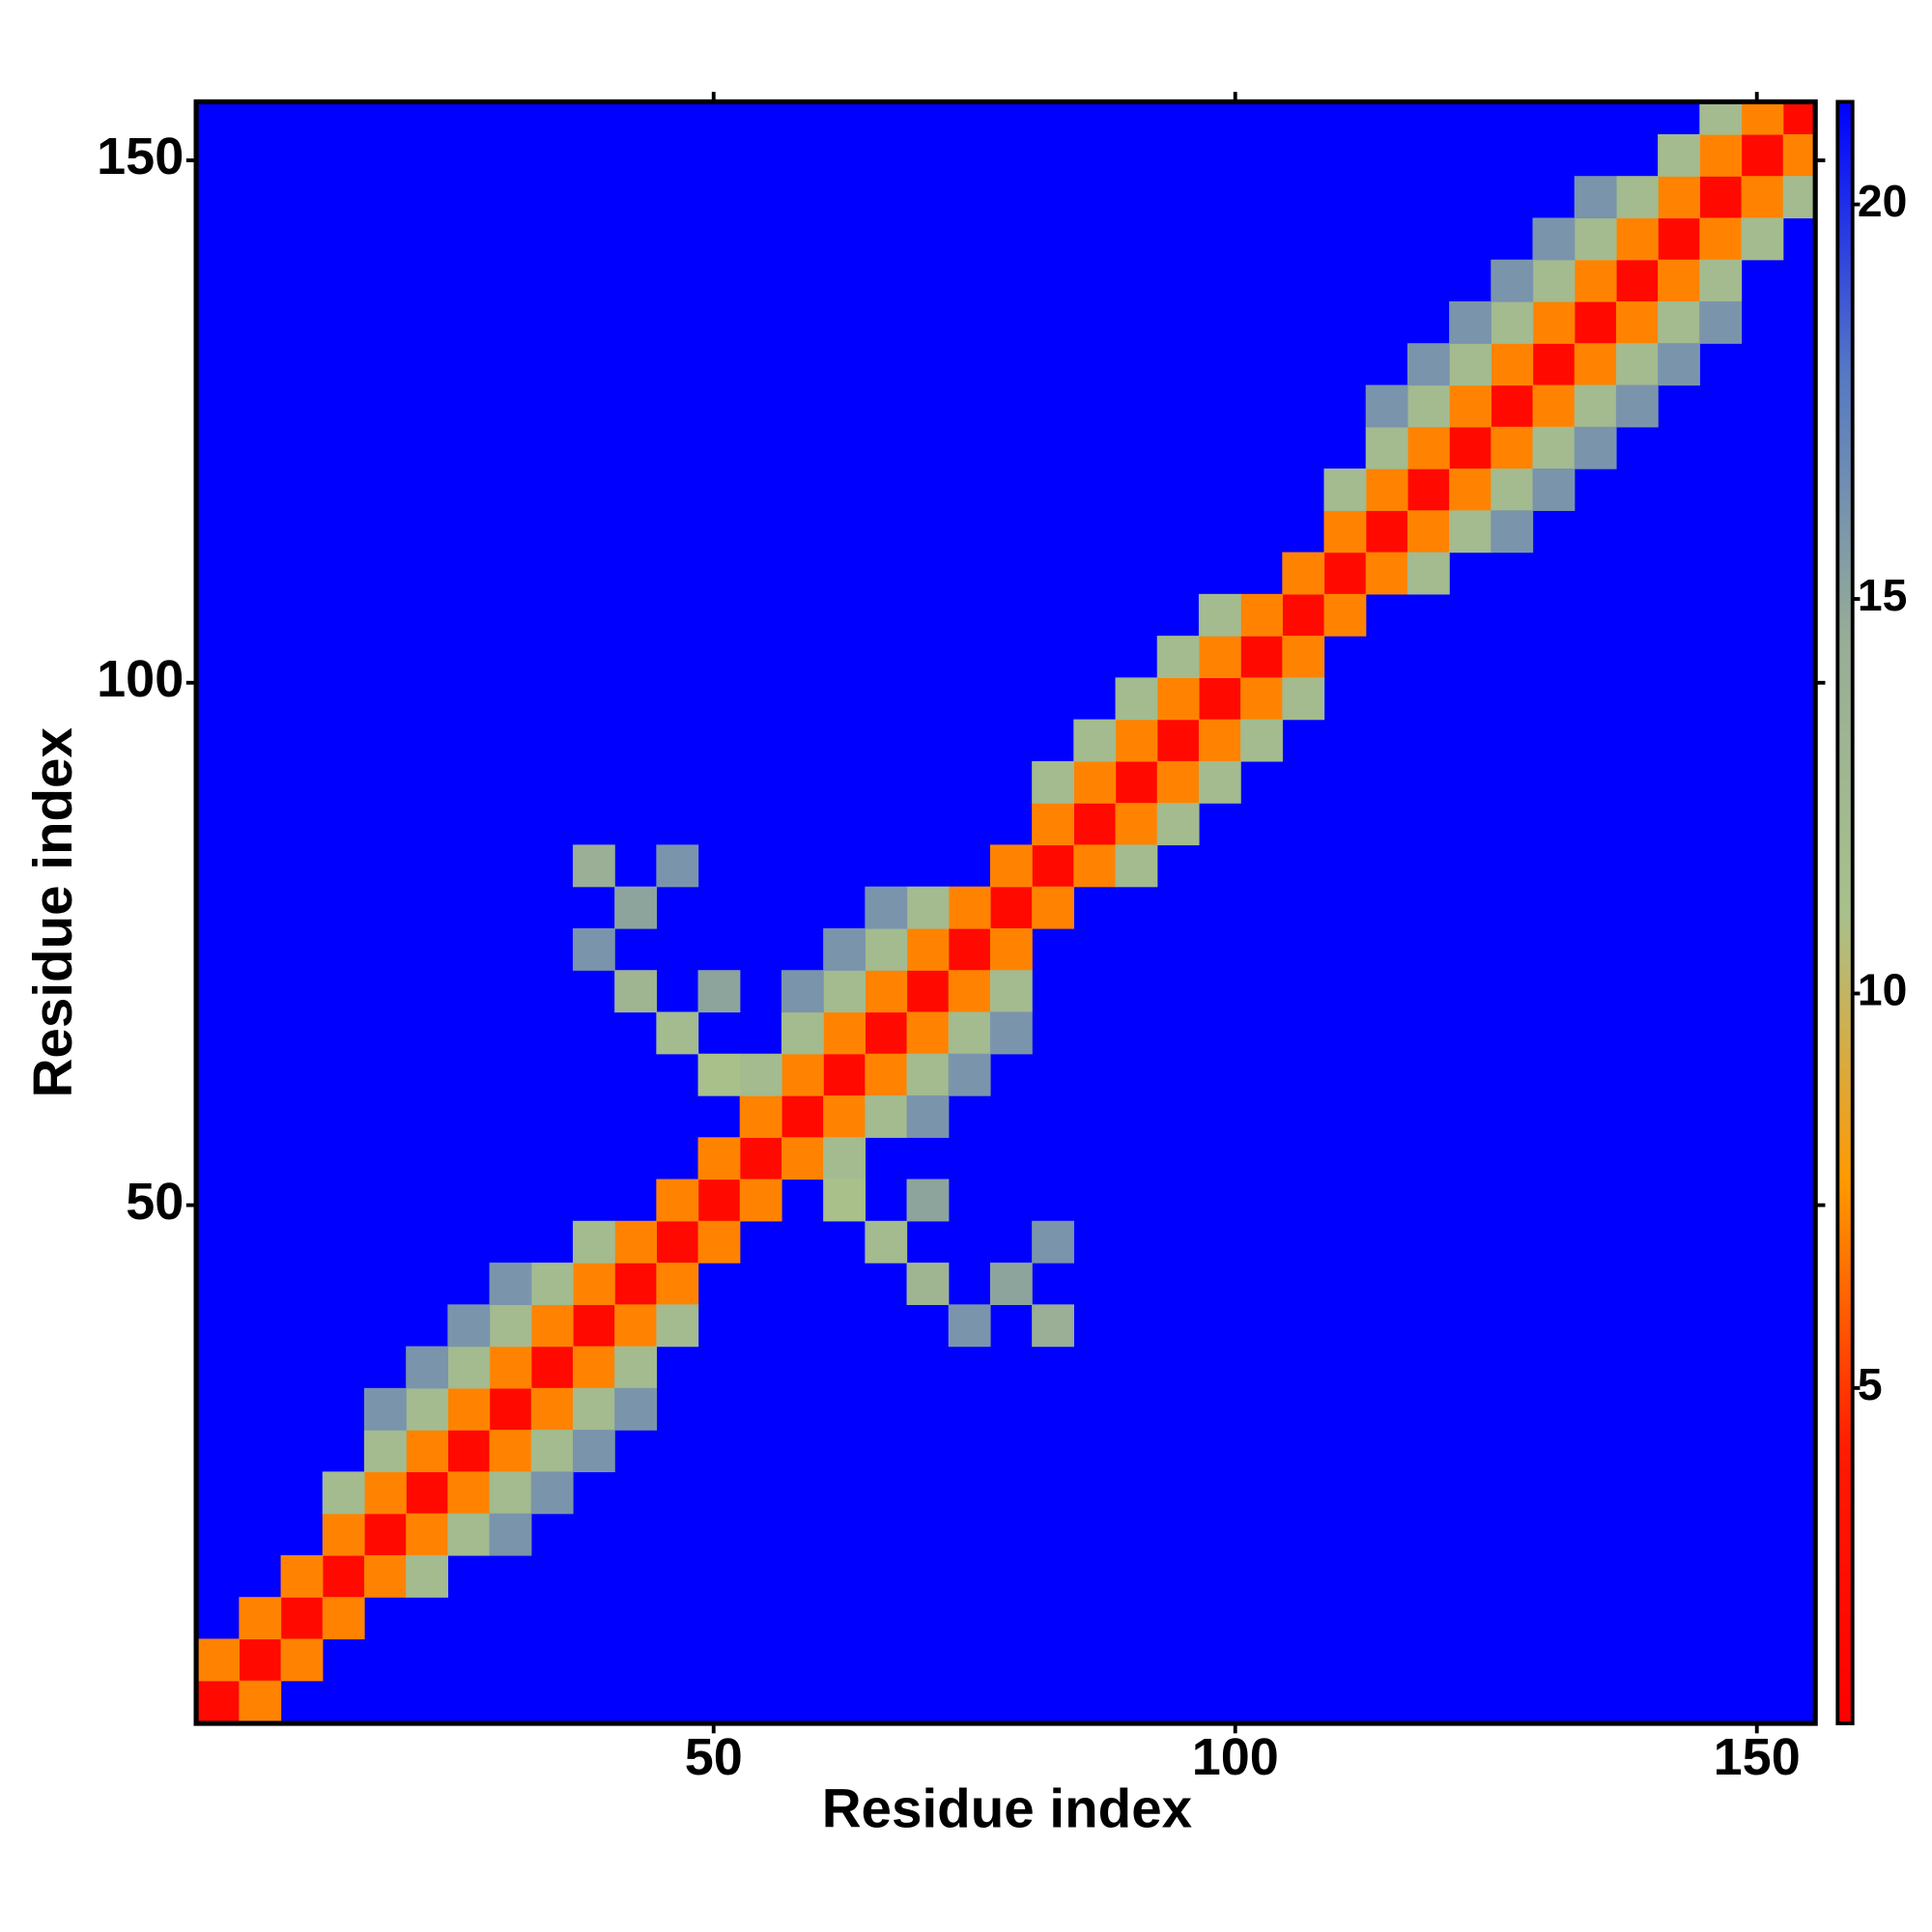  I want to click on colorbar: 5 10 15 20, so click(1871, 912).